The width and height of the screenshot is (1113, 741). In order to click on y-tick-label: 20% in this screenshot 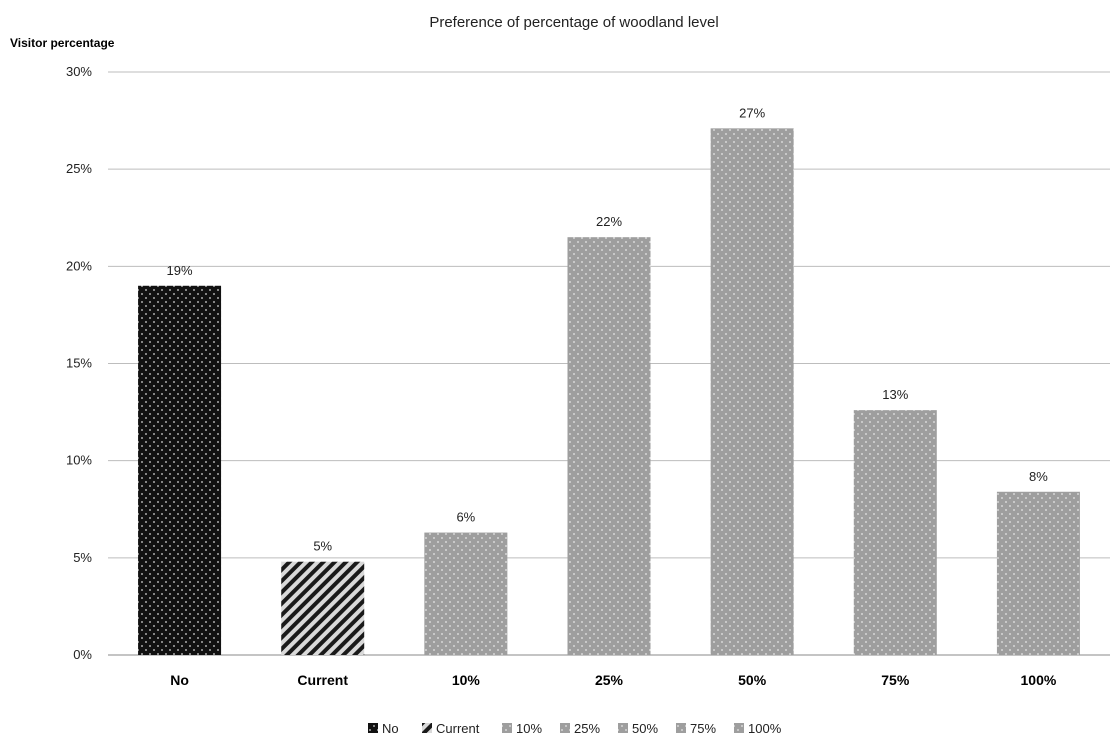, I will do `click(79, 265)`.